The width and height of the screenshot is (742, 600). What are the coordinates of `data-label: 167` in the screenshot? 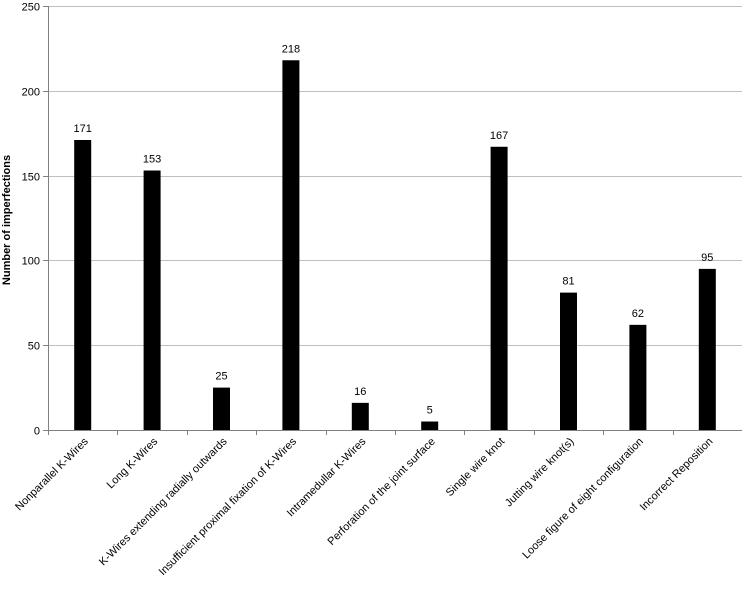 It's located at (499, 136).